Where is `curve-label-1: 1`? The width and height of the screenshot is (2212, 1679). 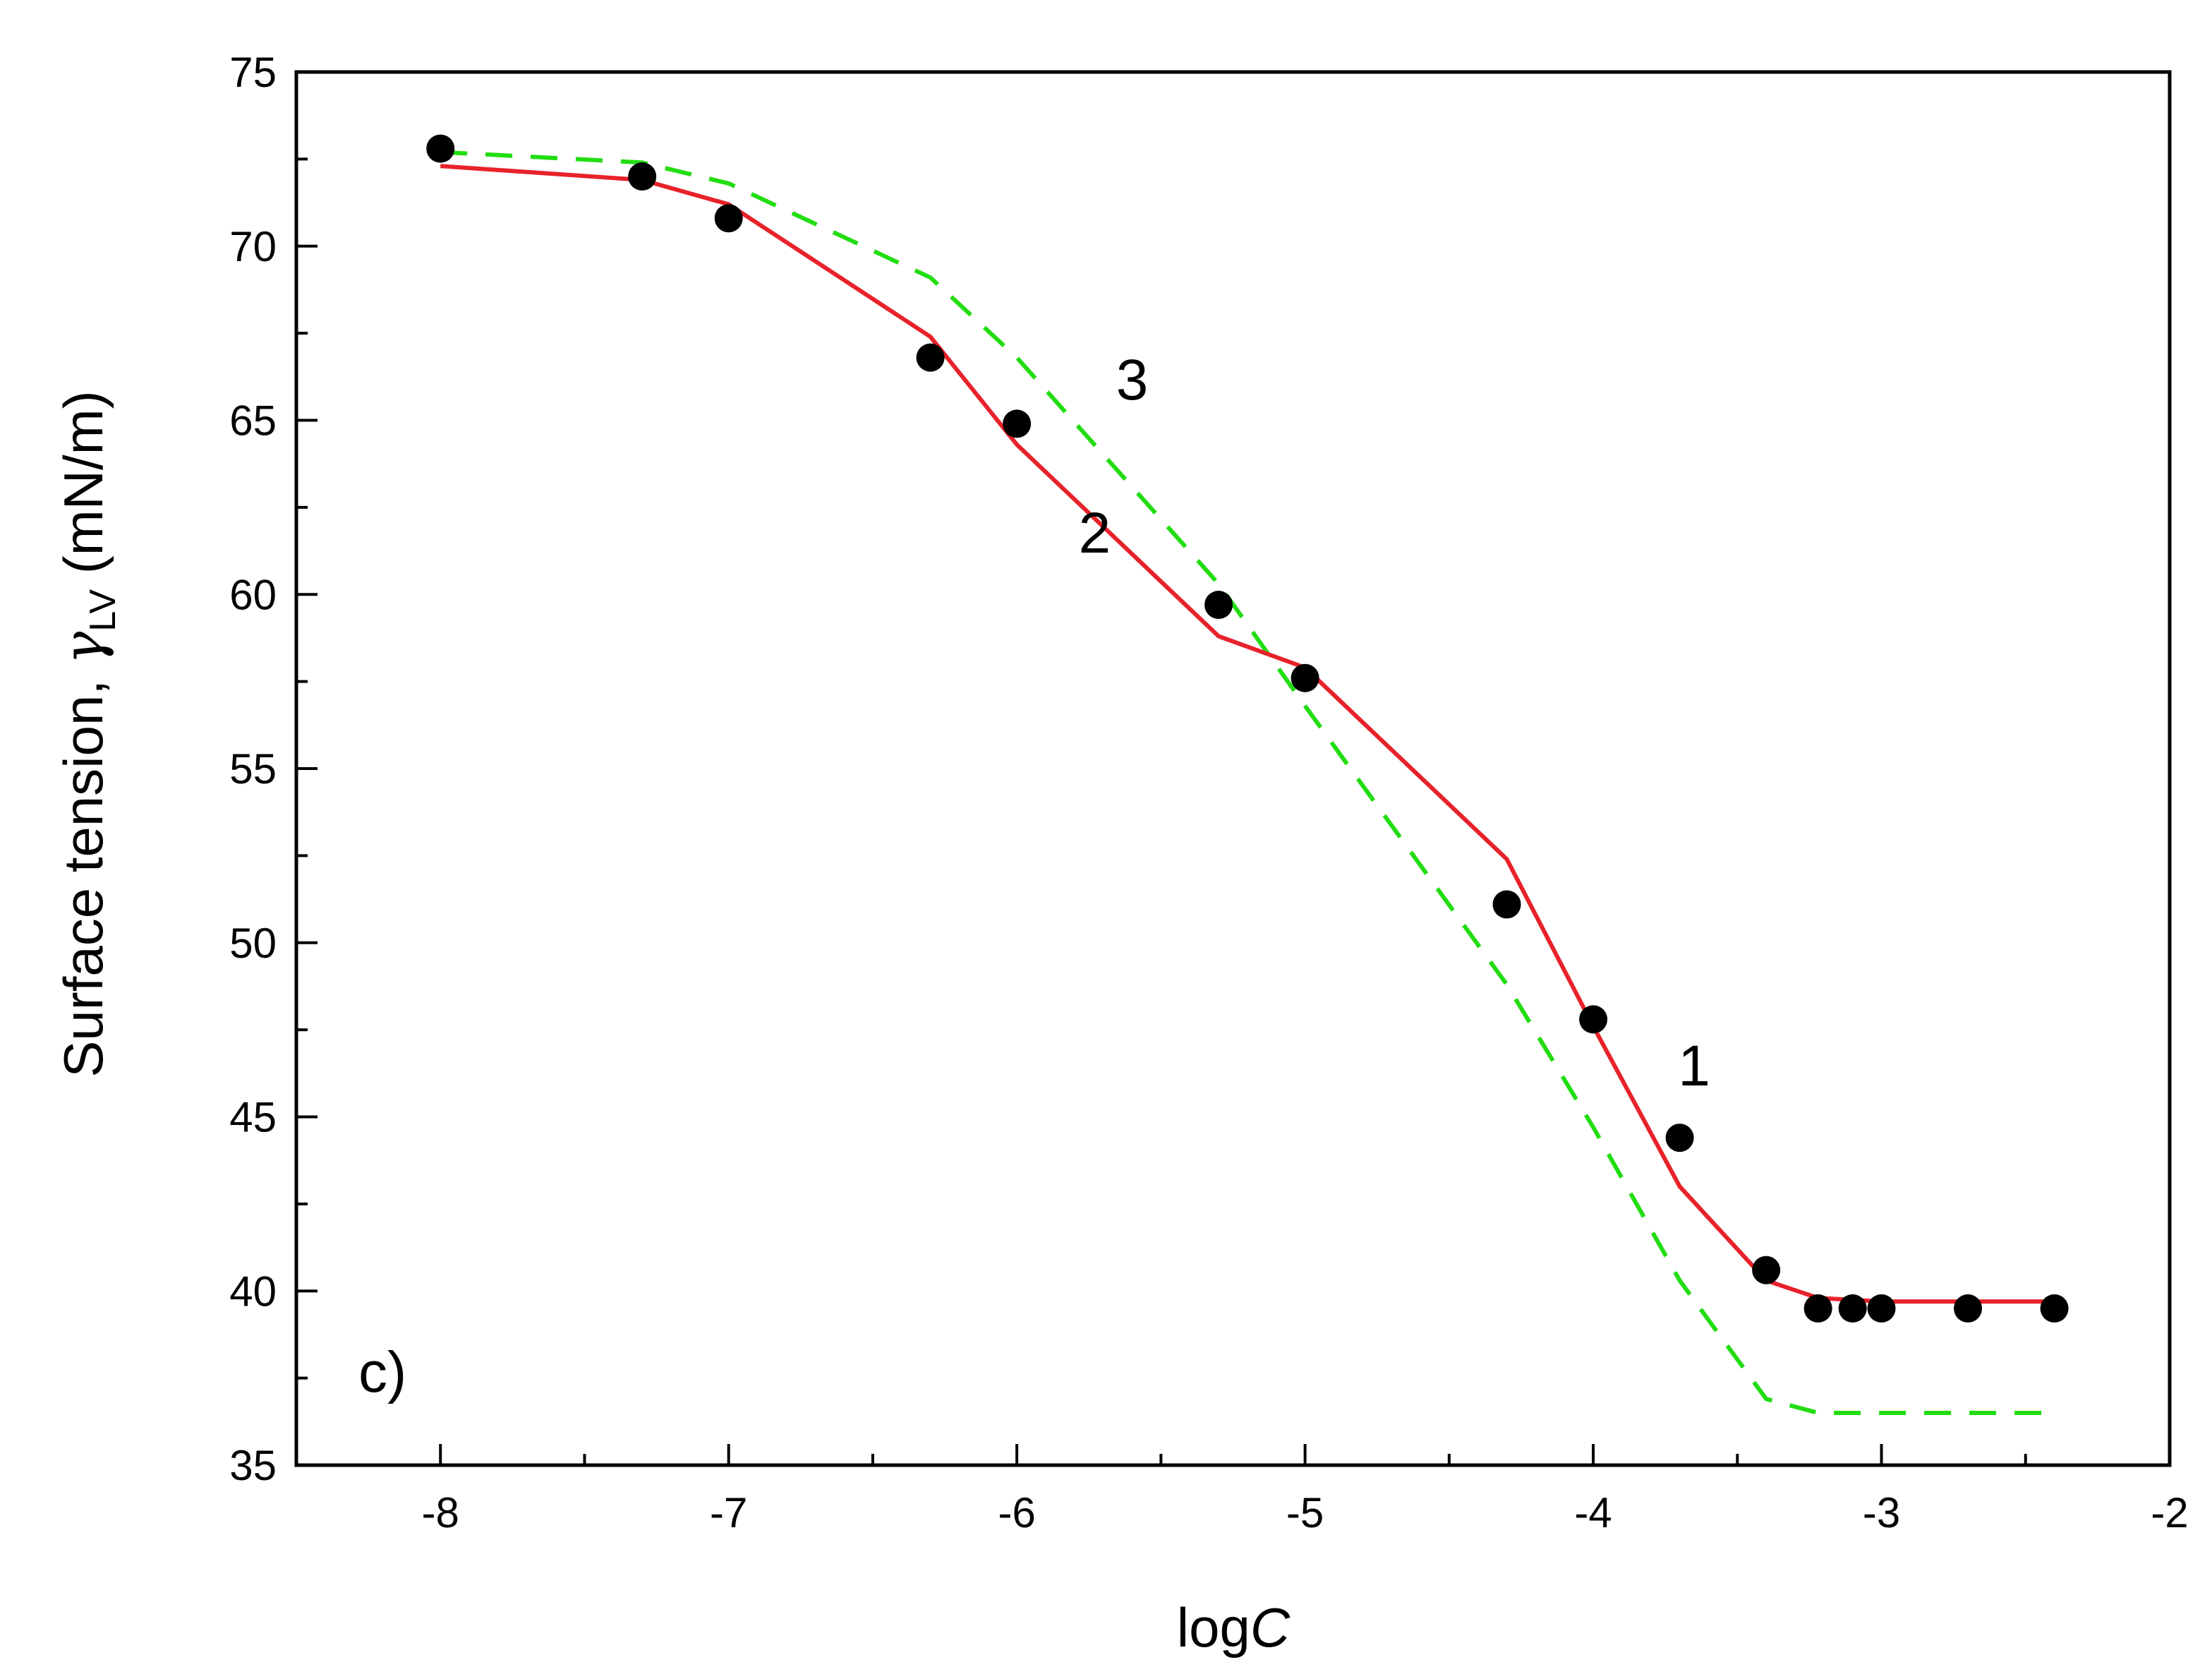
curve-label-1: 1 is located at coordinates (1694, 1066).